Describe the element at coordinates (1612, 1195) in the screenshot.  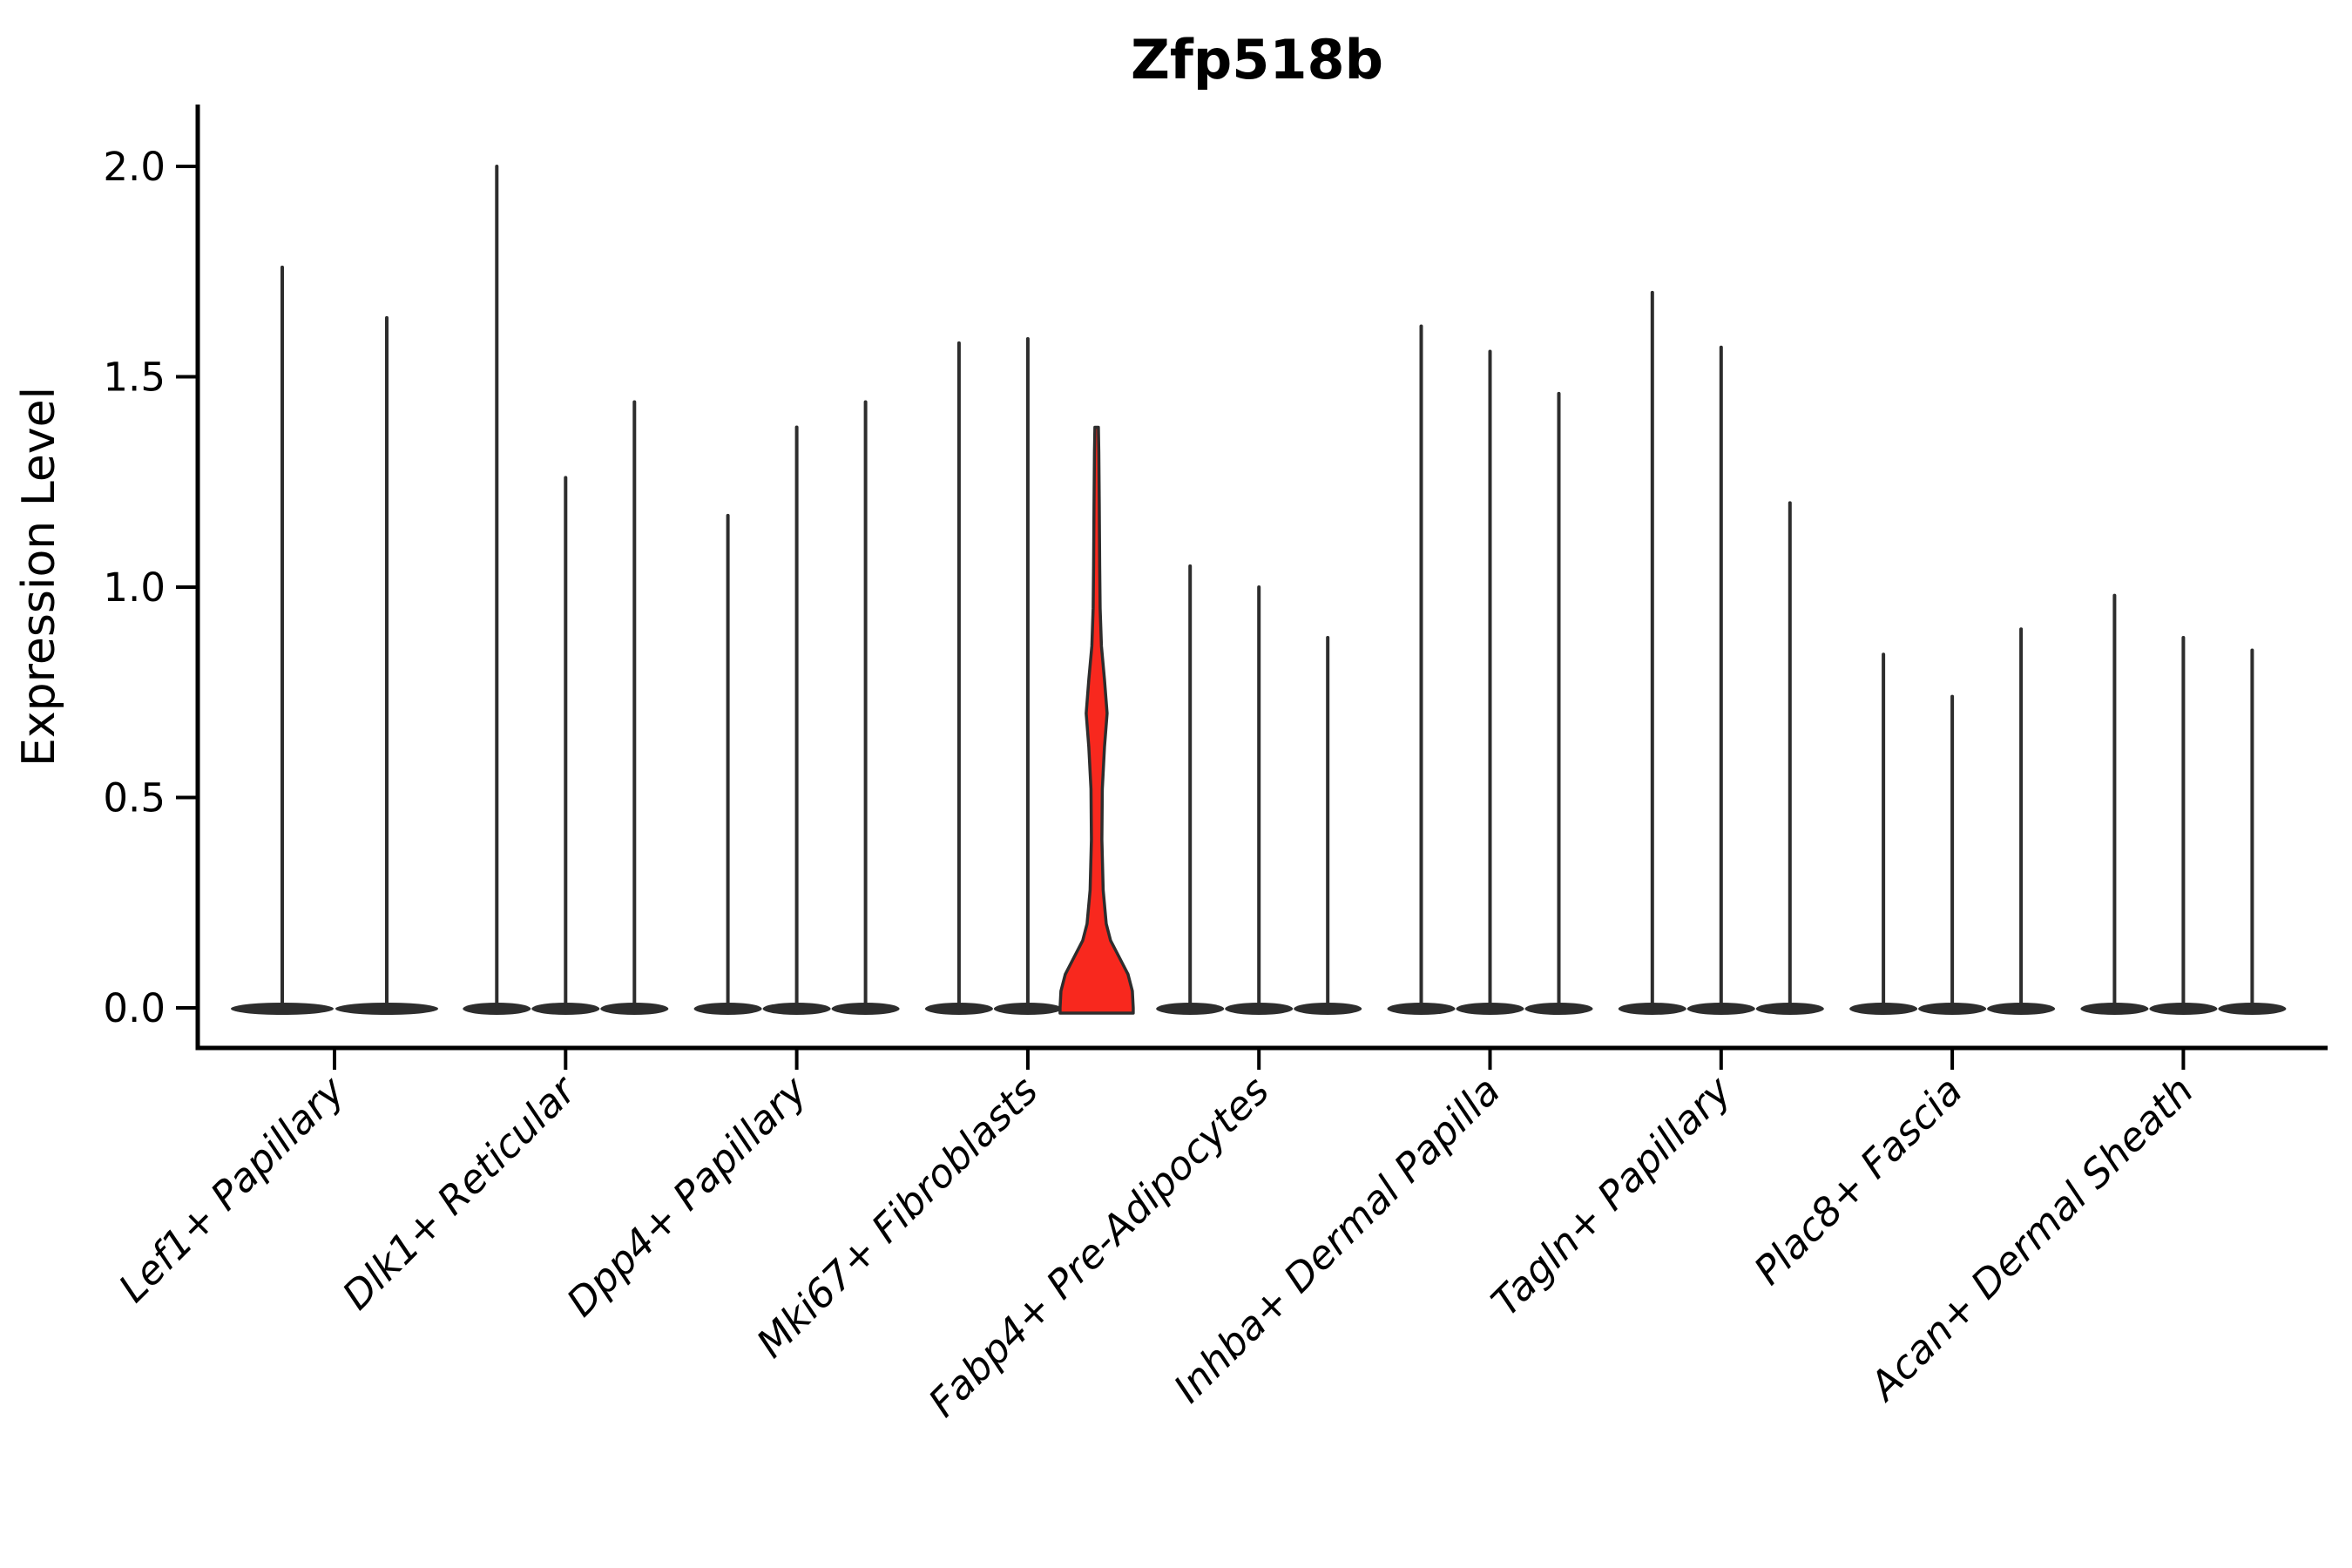
I see `x-tick-label: Tagln+ Papillary` at that location.